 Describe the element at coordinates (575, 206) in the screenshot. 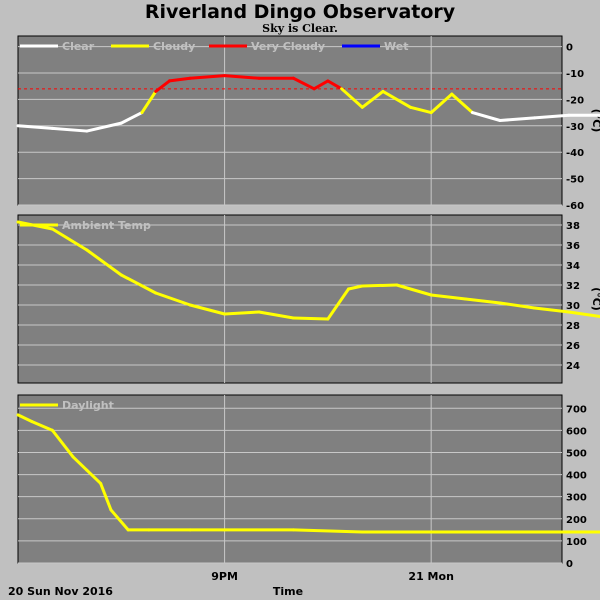

I see `y-tick-label: -60` at that location.